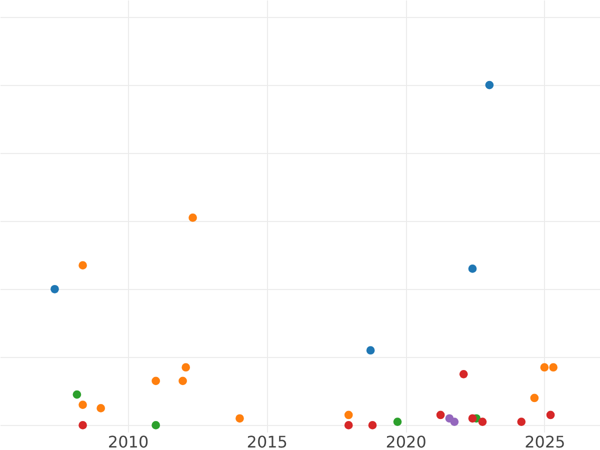  What do you see at coordinates (545, 441) in the screenshot?
I see `x-tick-label: 2025` at bounding box center [545, 441].